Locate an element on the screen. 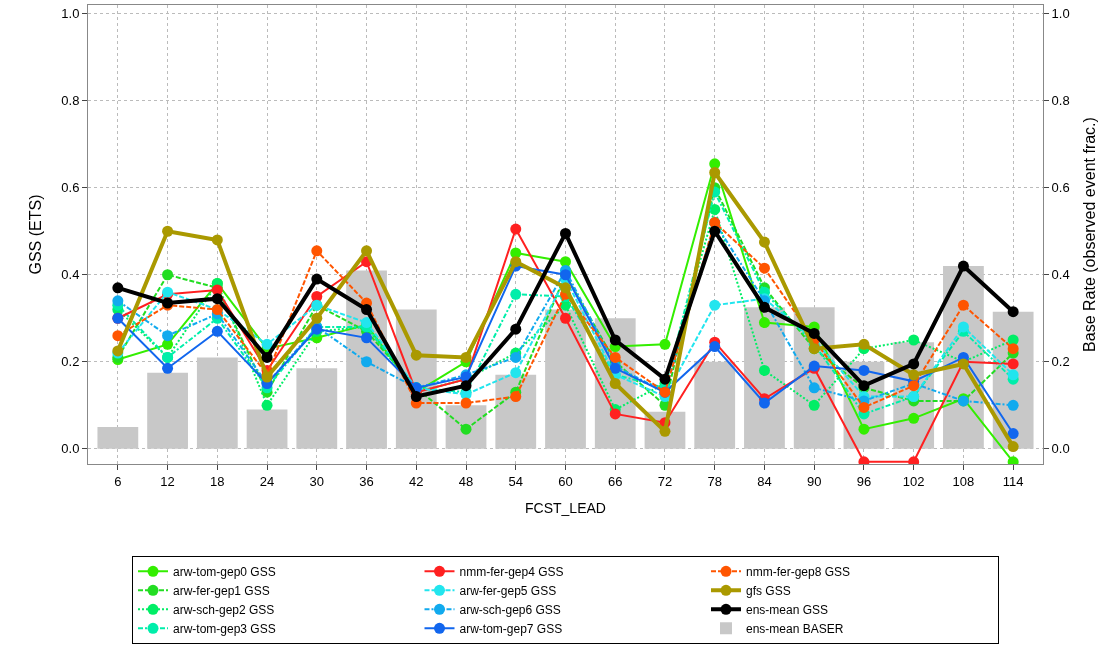  legend-label: ens-mean GSS is located at coordinates (787, 609).